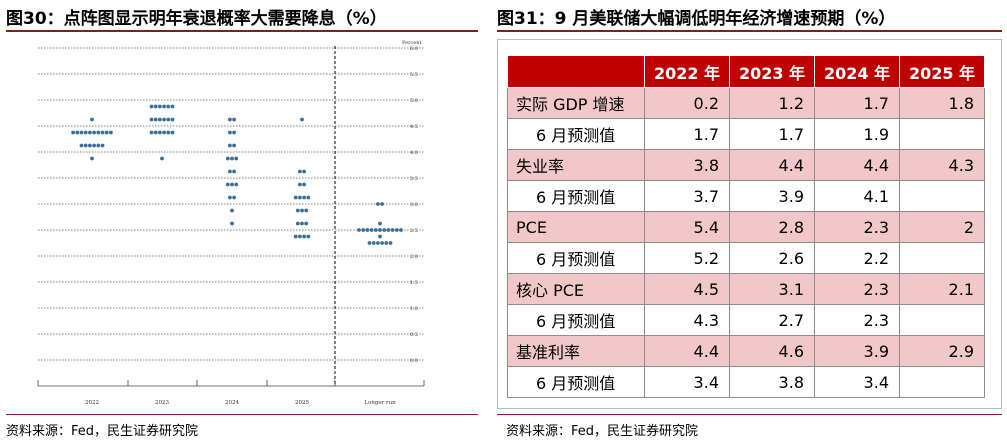  I want to click on row-label: 核心 PCE, so click(576, 289).